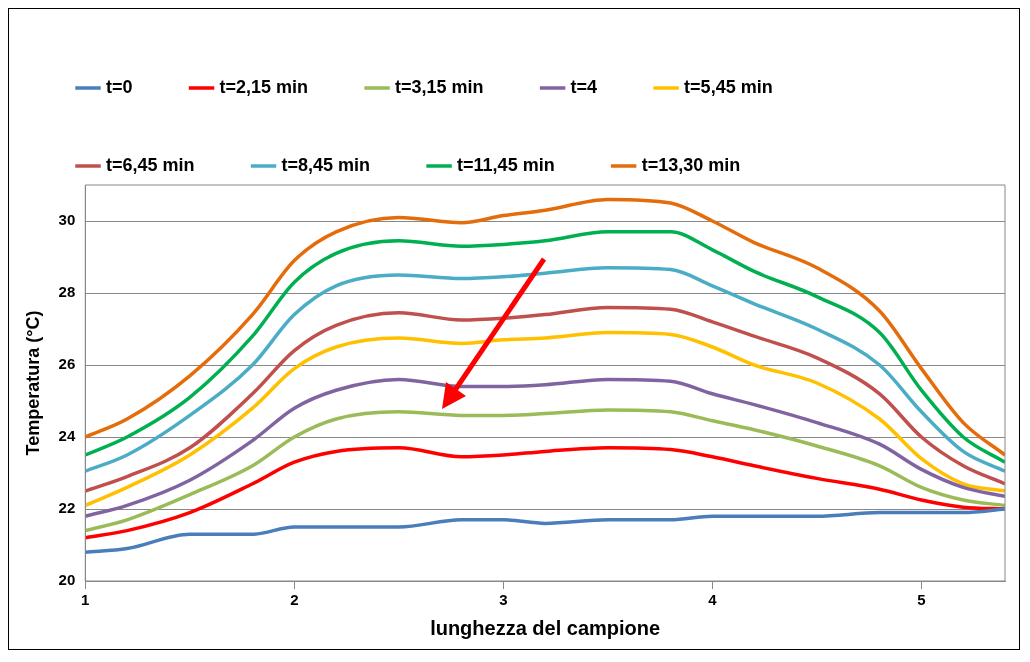 The image size is (1030, 662). Describe the element at coordinates (503, 600) in the screenshot. I see `x-tick-label: 3` at that location.